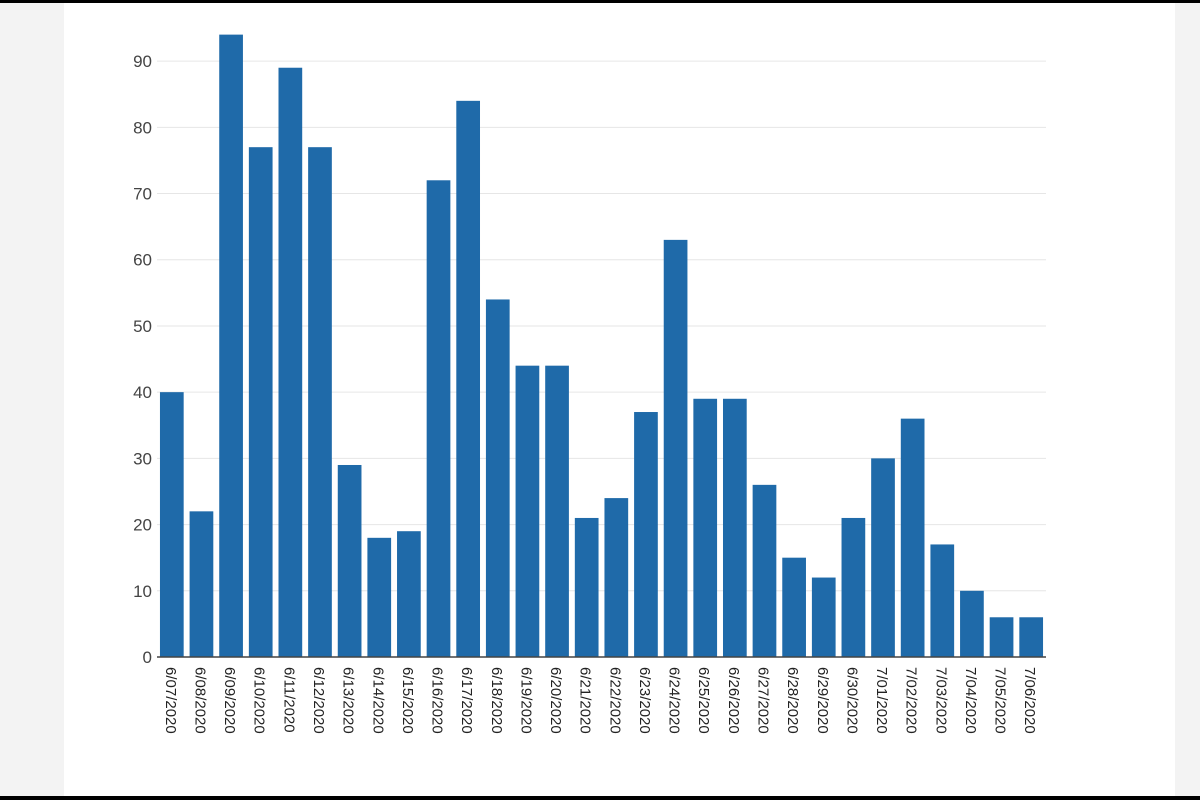 The image size is (1200, 800). Describe the element at coordinates (142, 61) in the screenshot. I see `y-tick-label: 90` at that location.